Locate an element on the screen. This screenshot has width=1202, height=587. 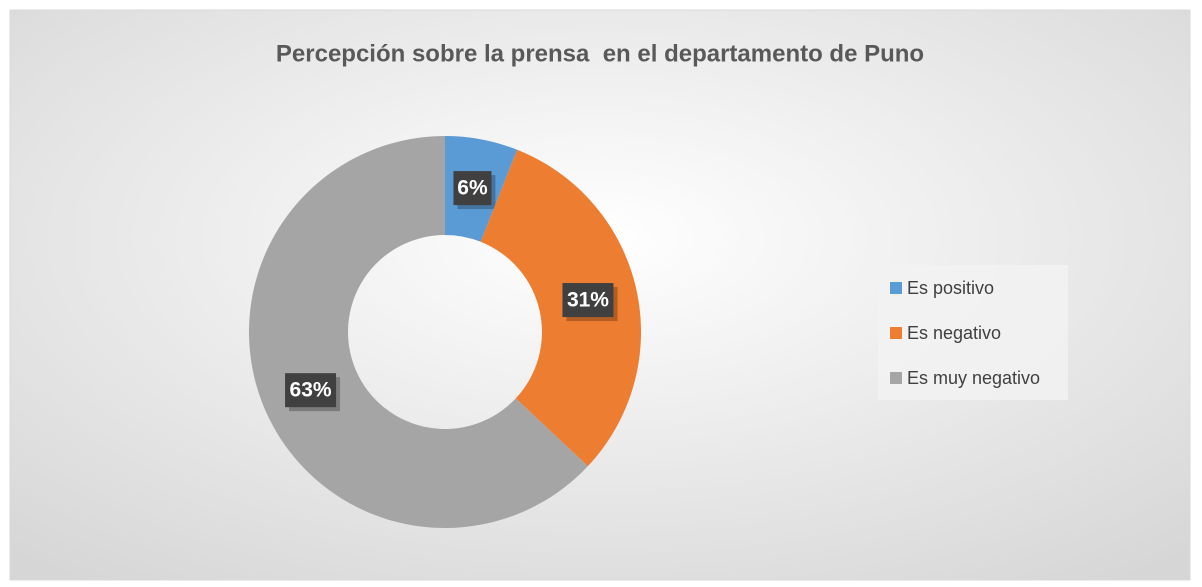
data-label: 63% is located at coordinates (311, 390).